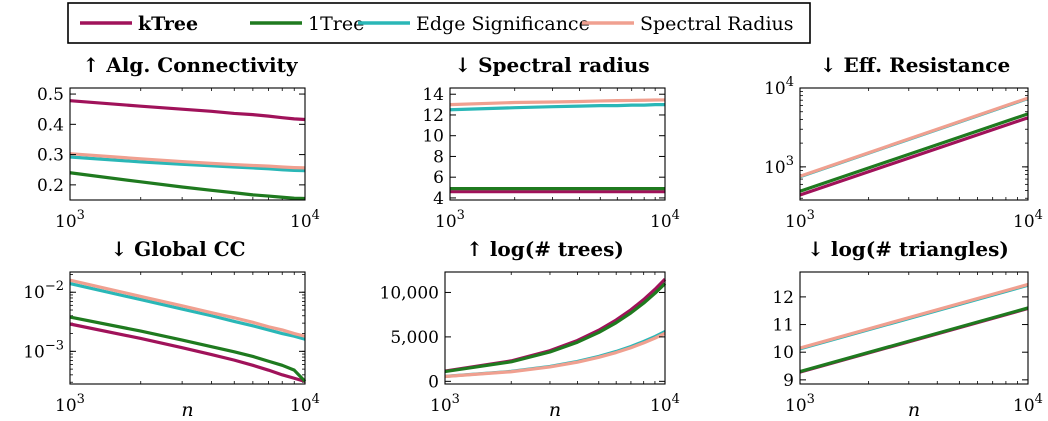 The width and height of the screenshot is (1048, 421). I want to click on panel-global-cc: ↓ Global CC 10³ 10⁴ 10⁻³ 10⁻² n, so click(171, 329).